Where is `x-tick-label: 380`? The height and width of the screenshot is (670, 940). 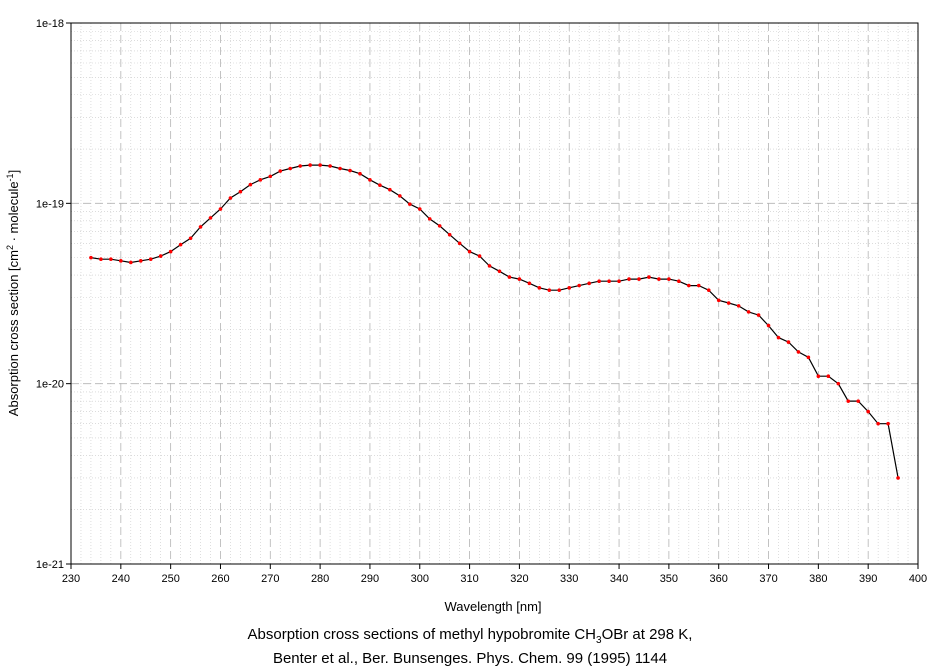 x-tick-label: 380 is located at coordinates (818, 579).